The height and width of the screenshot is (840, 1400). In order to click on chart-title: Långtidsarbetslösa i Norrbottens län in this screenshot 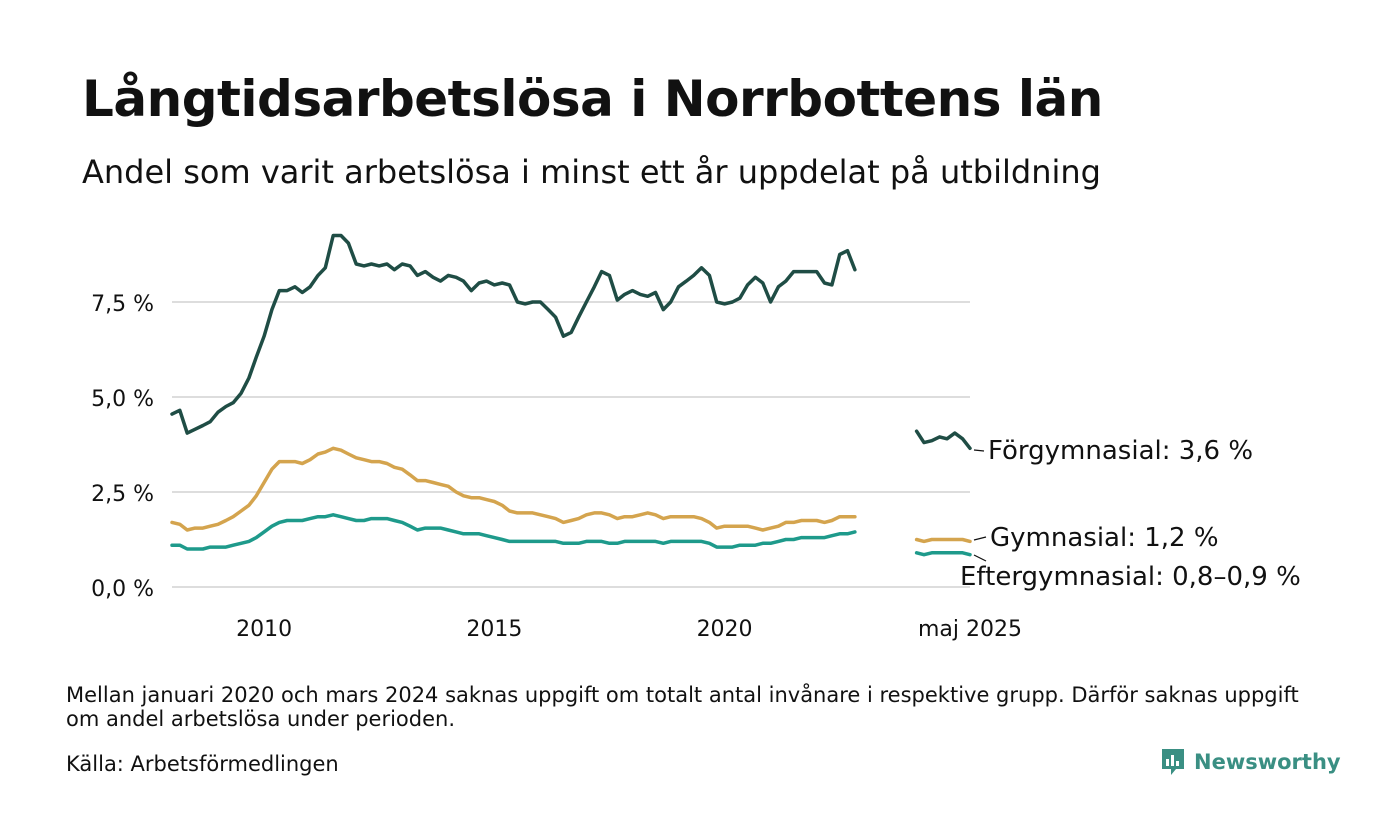, I will do `click(592, 99)`.